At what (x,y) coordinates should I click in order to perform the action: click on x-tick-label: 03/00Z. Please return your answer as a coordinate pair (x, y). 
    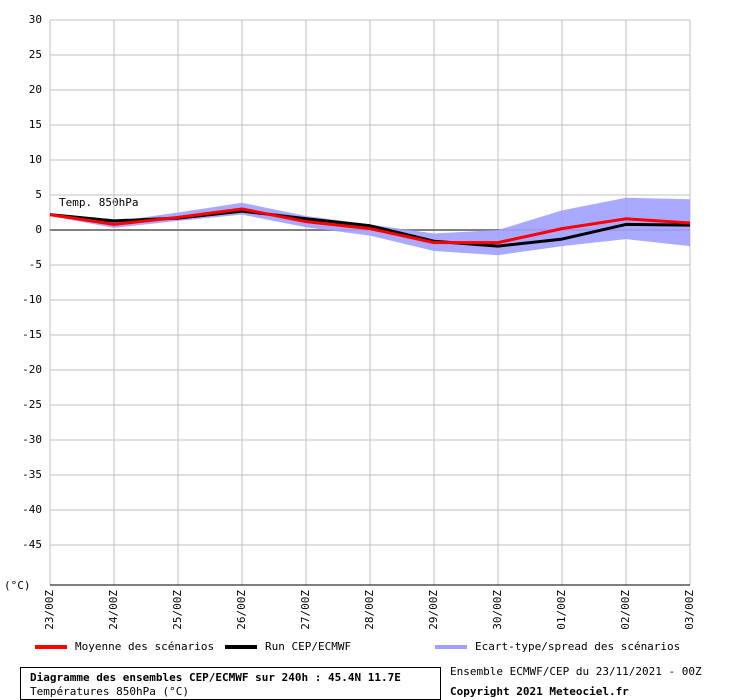
    Looking at the image, I should click on (689, 610).